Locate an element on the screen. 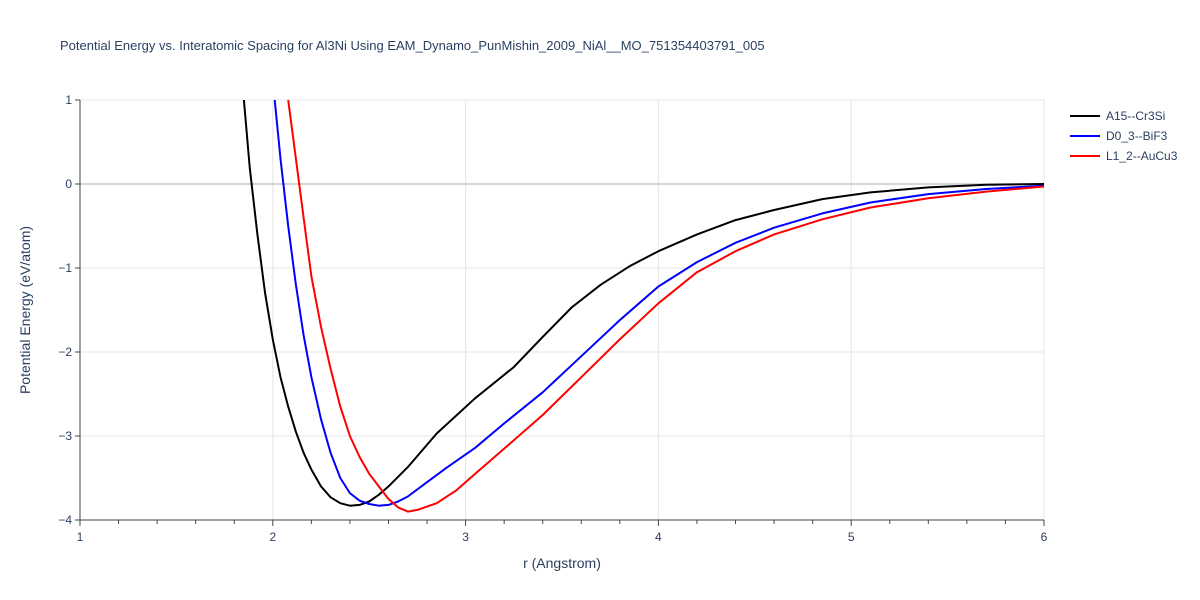 Image resolution: width=1200 pixels, height=600 pixels. legend-item: L1_2--AuCu3 is located at coordinates (1124, 156).